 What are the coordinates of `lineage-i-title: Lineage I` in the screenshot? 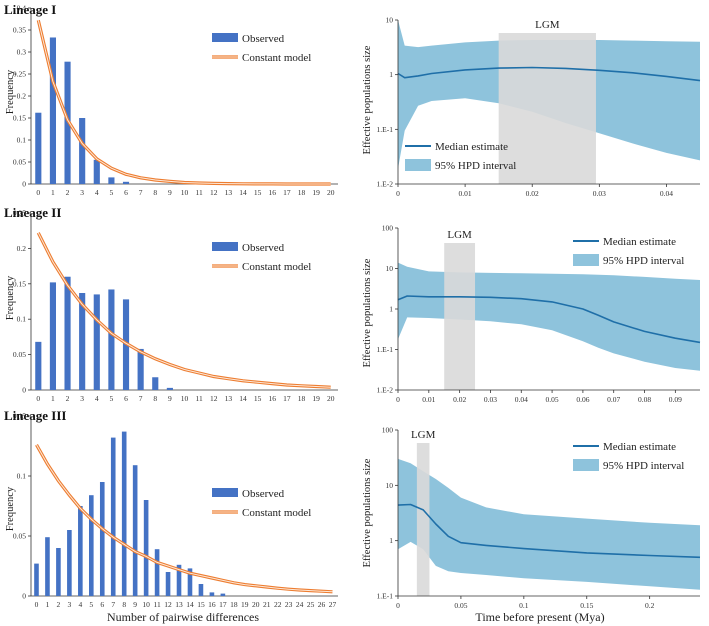 It's located at (30, 9).